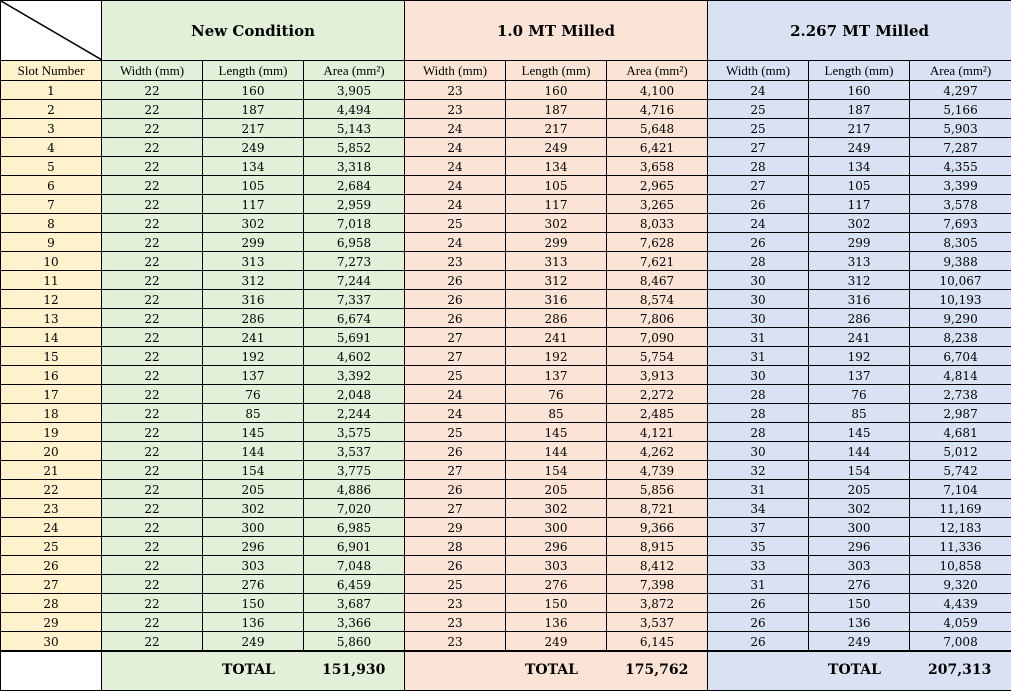 This screenshot has width=1011, height=691. What do you see at coordinates (505, 527) in the screenshot?
I see `table-row: 24 22 300 6,985 29 300 9,366 37 300 12,183` at bounding box center [505, 527].